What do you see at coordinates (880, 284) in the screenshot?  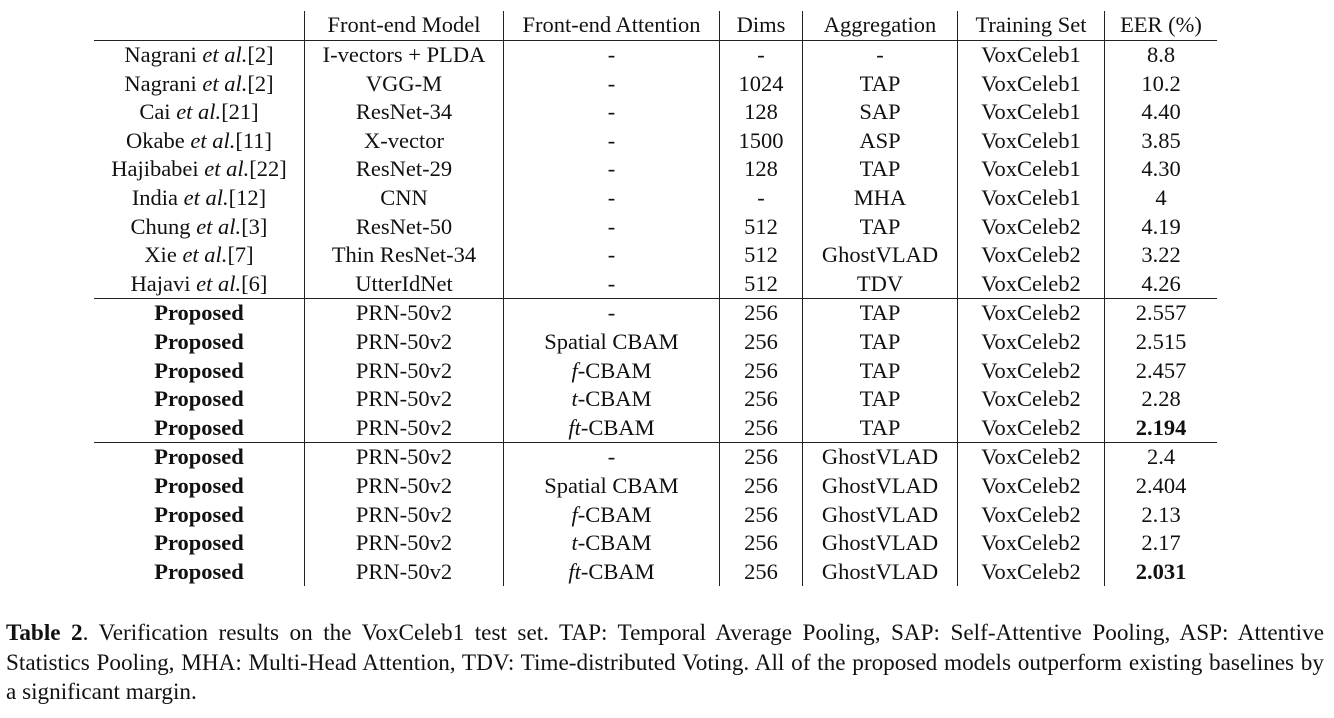 I see `aggregation-cell: TDV` at bounding box center [880, 284].